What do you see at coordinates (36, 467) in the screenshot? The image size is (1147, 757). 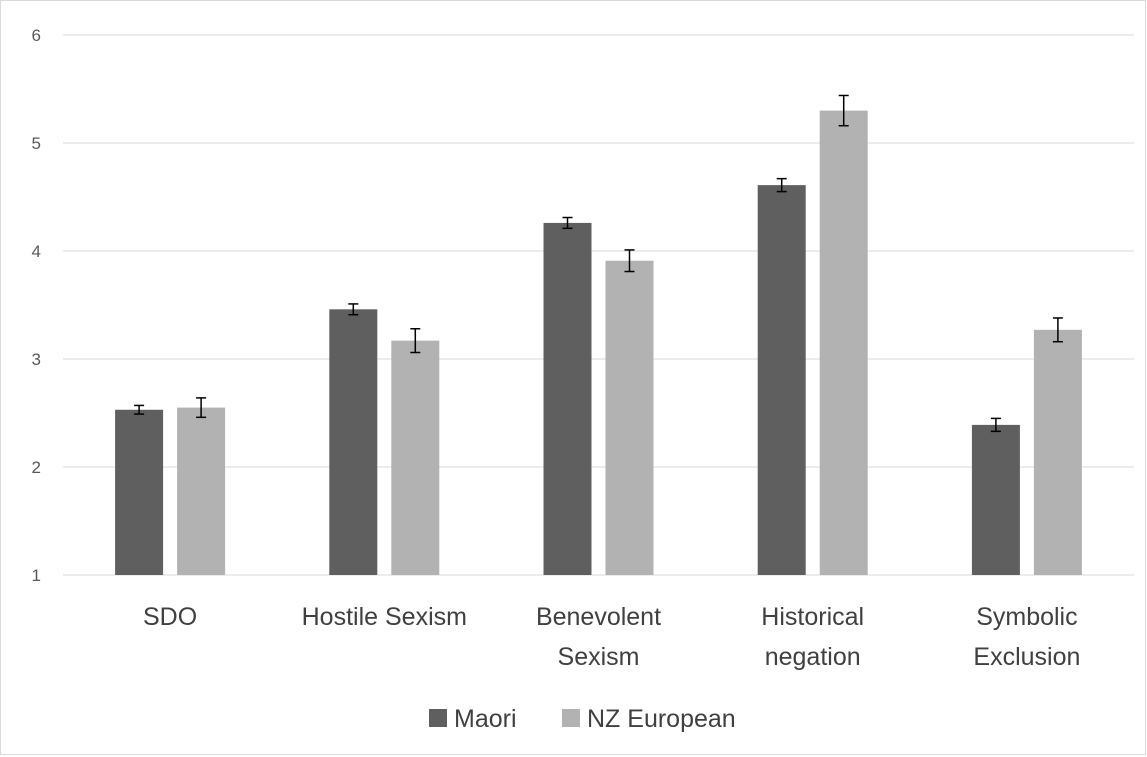 I see `y-tick-label: 2` at bounding box center [36, 467].